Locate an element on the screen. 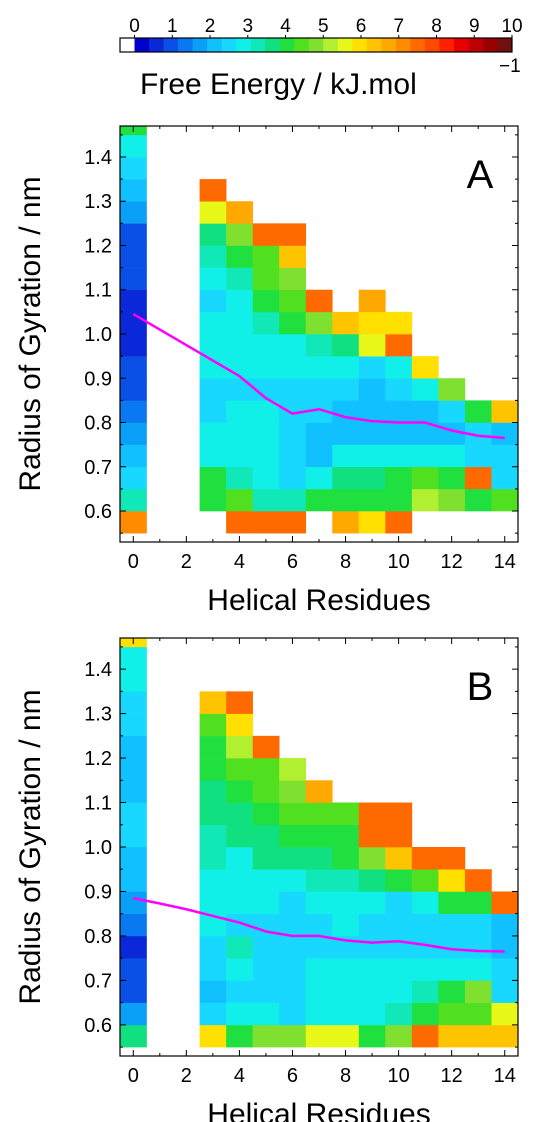  mean-rg-line-a is located at coordinates (318, 376).